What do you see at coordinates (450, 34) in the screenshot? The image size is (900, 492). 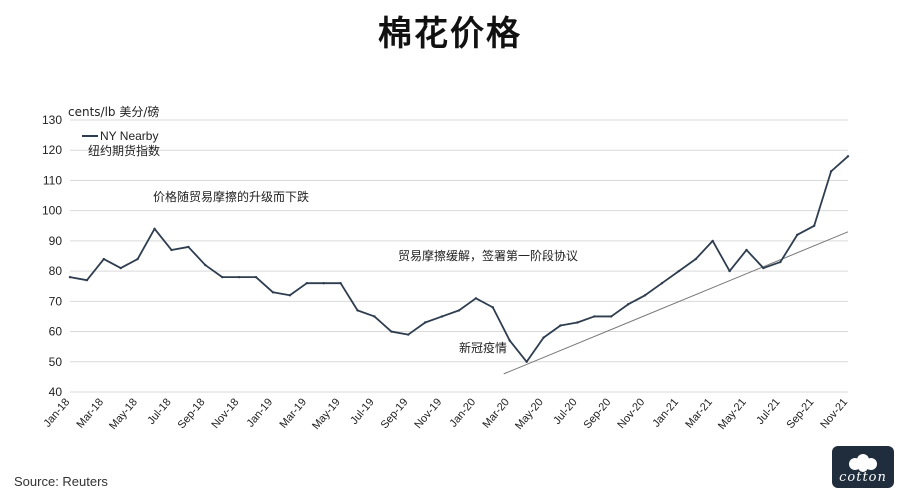 I see `chart-title: 棉花价格` at bounding box center [450, 34].